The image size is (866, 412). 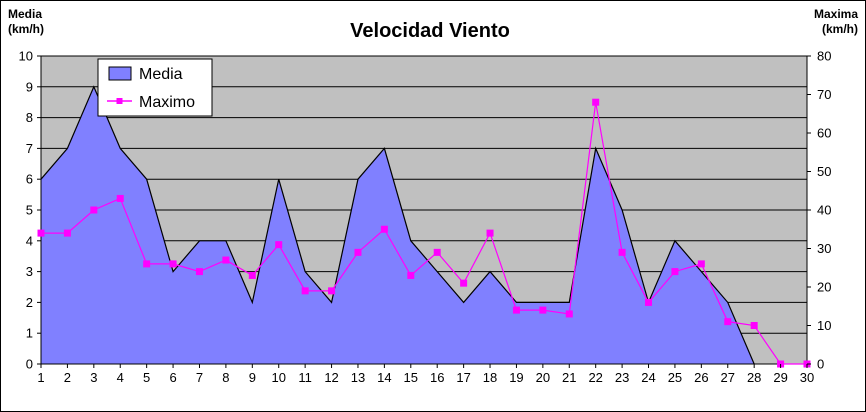 What do you see at coordinates (824, 56) in the screenshot?
I see `right-tick-label: 80` at bounding box center [824, 56].